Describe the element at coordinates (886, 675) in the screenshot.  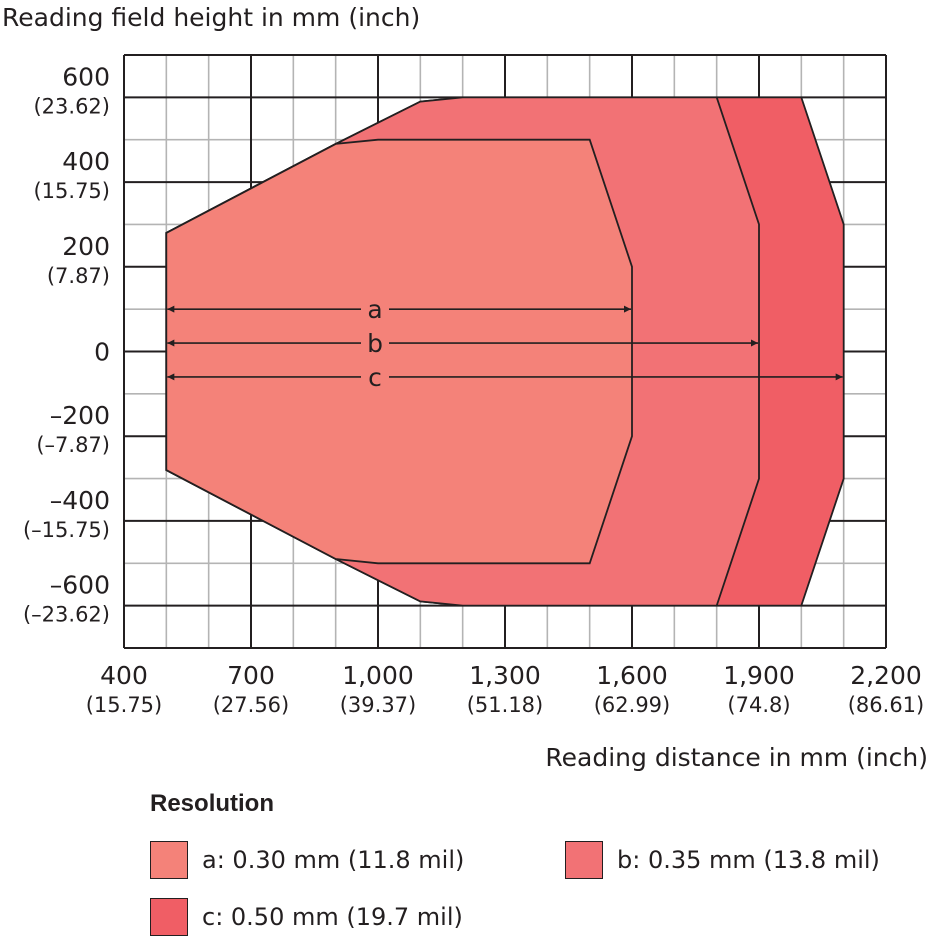
I see `x-tick-label: 2,200` at that location.